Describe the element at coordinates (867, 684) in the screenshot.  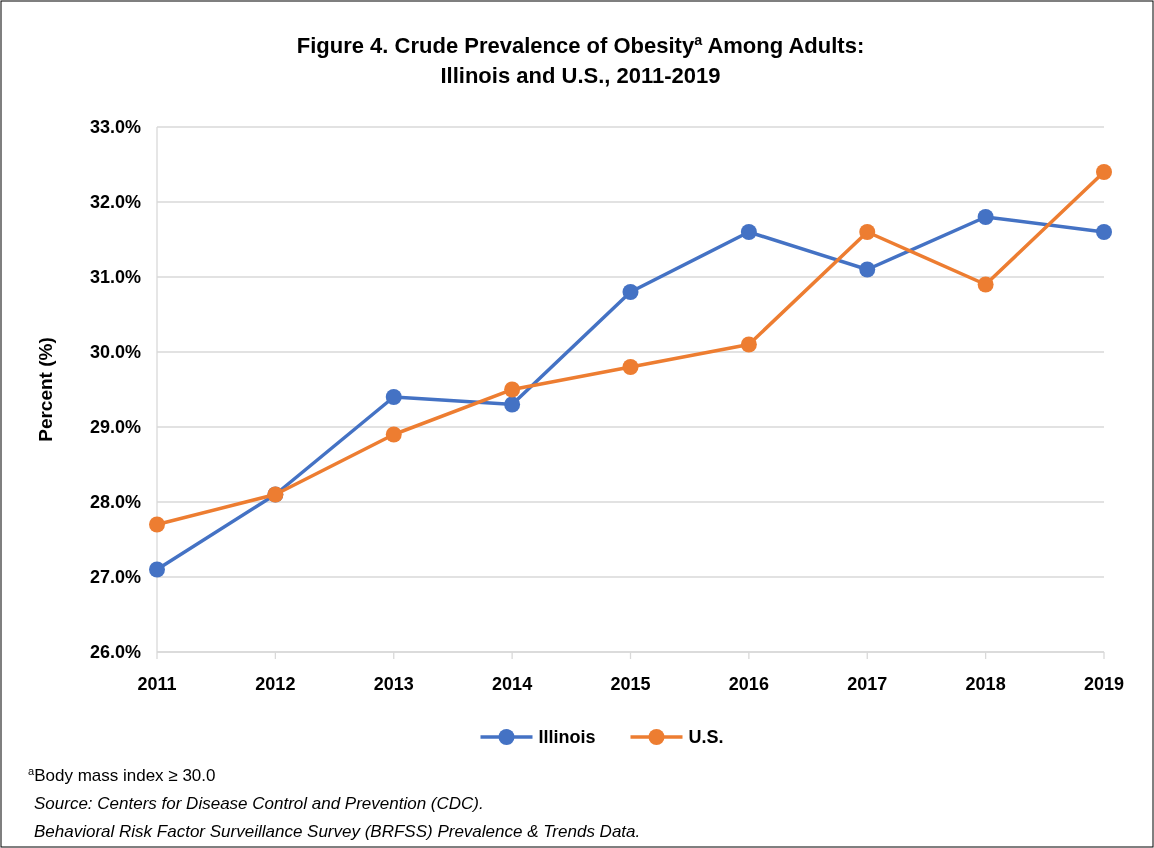
I see `x-tick-label: 2017` at that location.